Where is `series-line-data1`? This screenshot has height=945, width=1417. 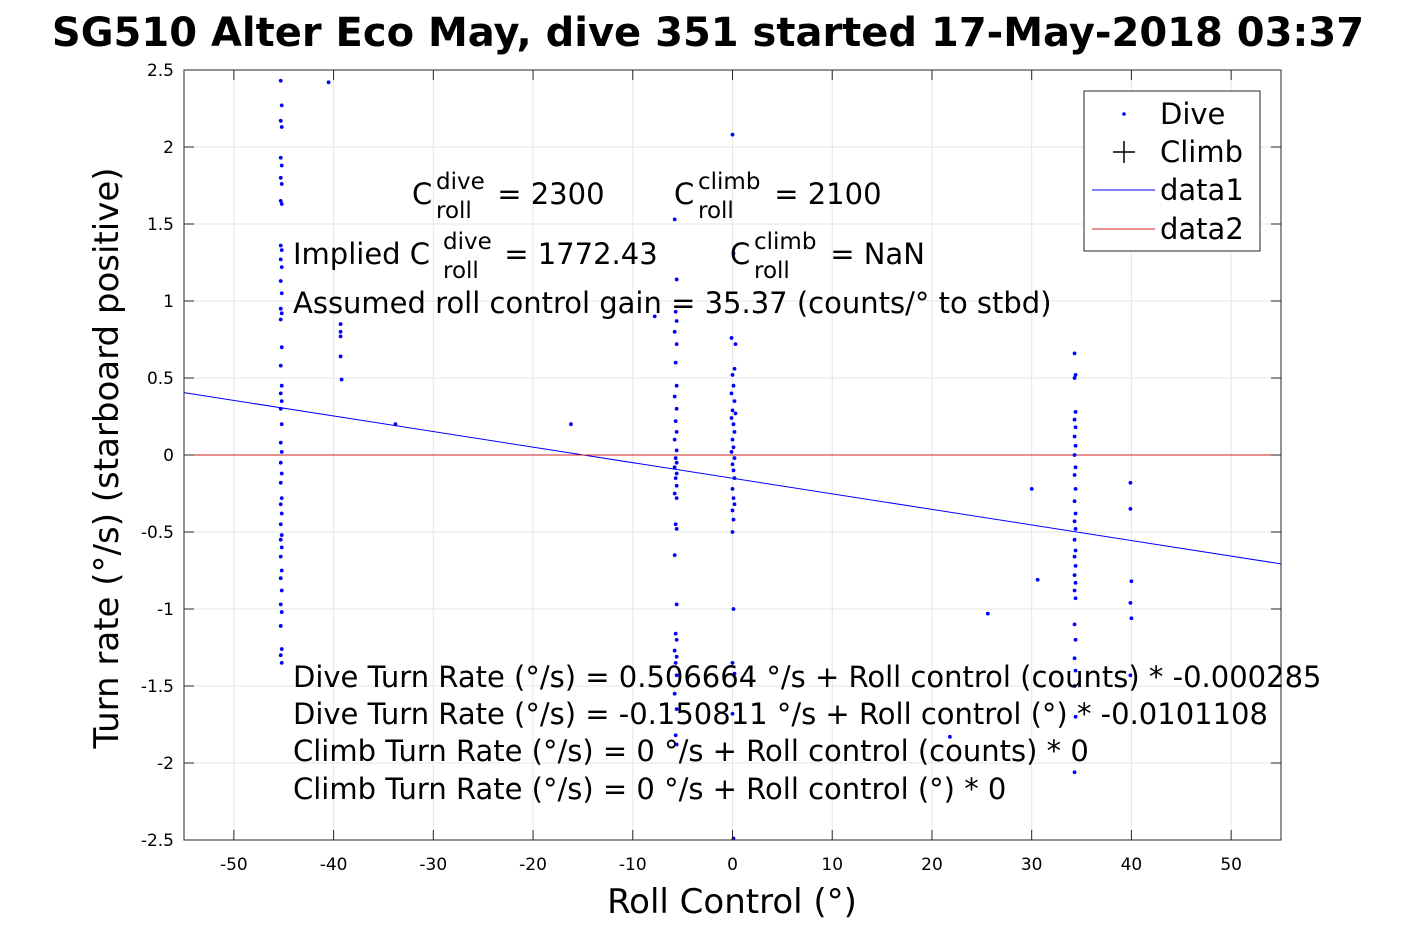 series-line-data1 is located at coordinates (732, 478).